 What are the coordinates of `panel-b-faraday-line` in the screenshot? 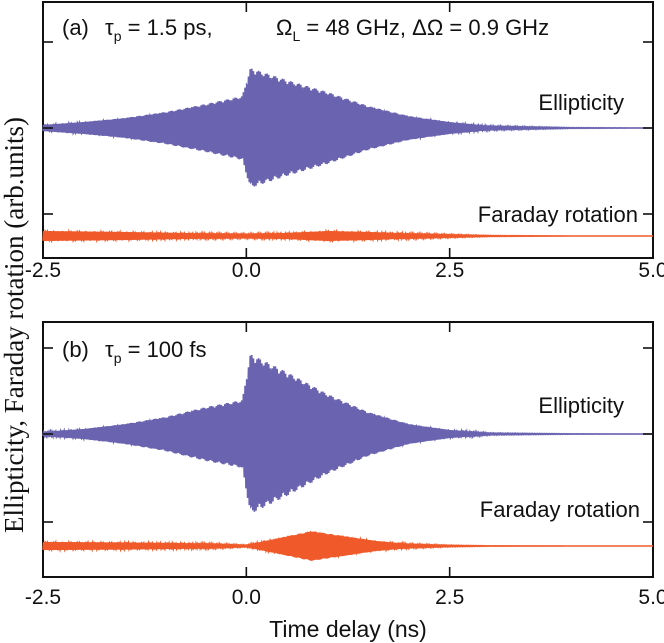 It's located at (347, 545).